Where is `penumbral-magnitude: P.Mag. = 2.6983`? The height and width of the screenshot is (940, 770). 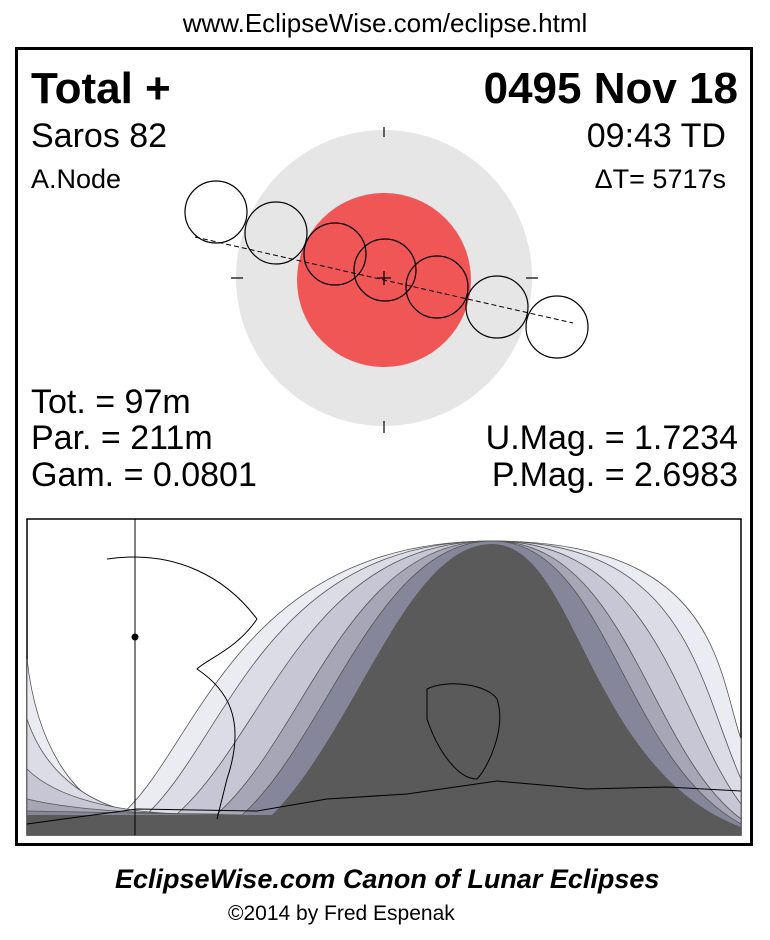 penumbral-magnitude: P.Mag. = 2.6983 is located at coordinates (614, 475).